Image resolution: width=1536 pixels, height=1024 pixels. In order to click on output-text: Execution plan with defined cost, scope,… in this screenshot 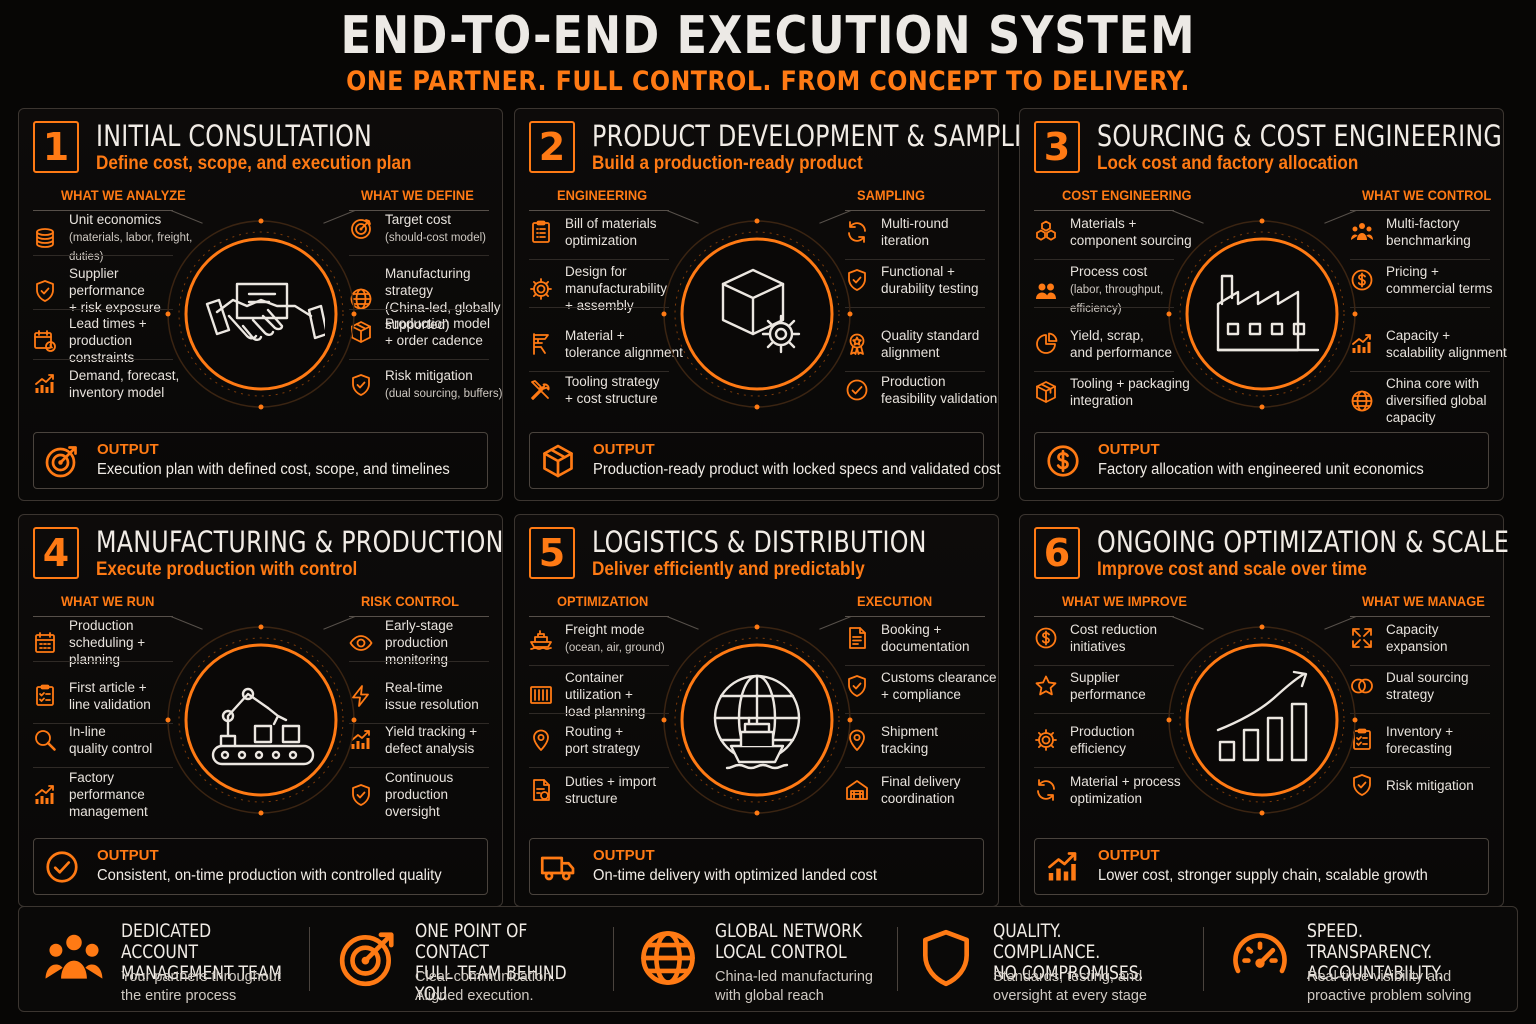, I will do `click(273, 469)`.